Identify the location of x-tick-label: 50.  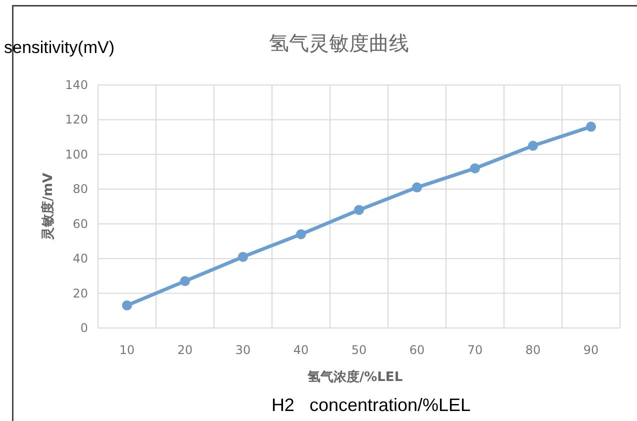
(359, 350).